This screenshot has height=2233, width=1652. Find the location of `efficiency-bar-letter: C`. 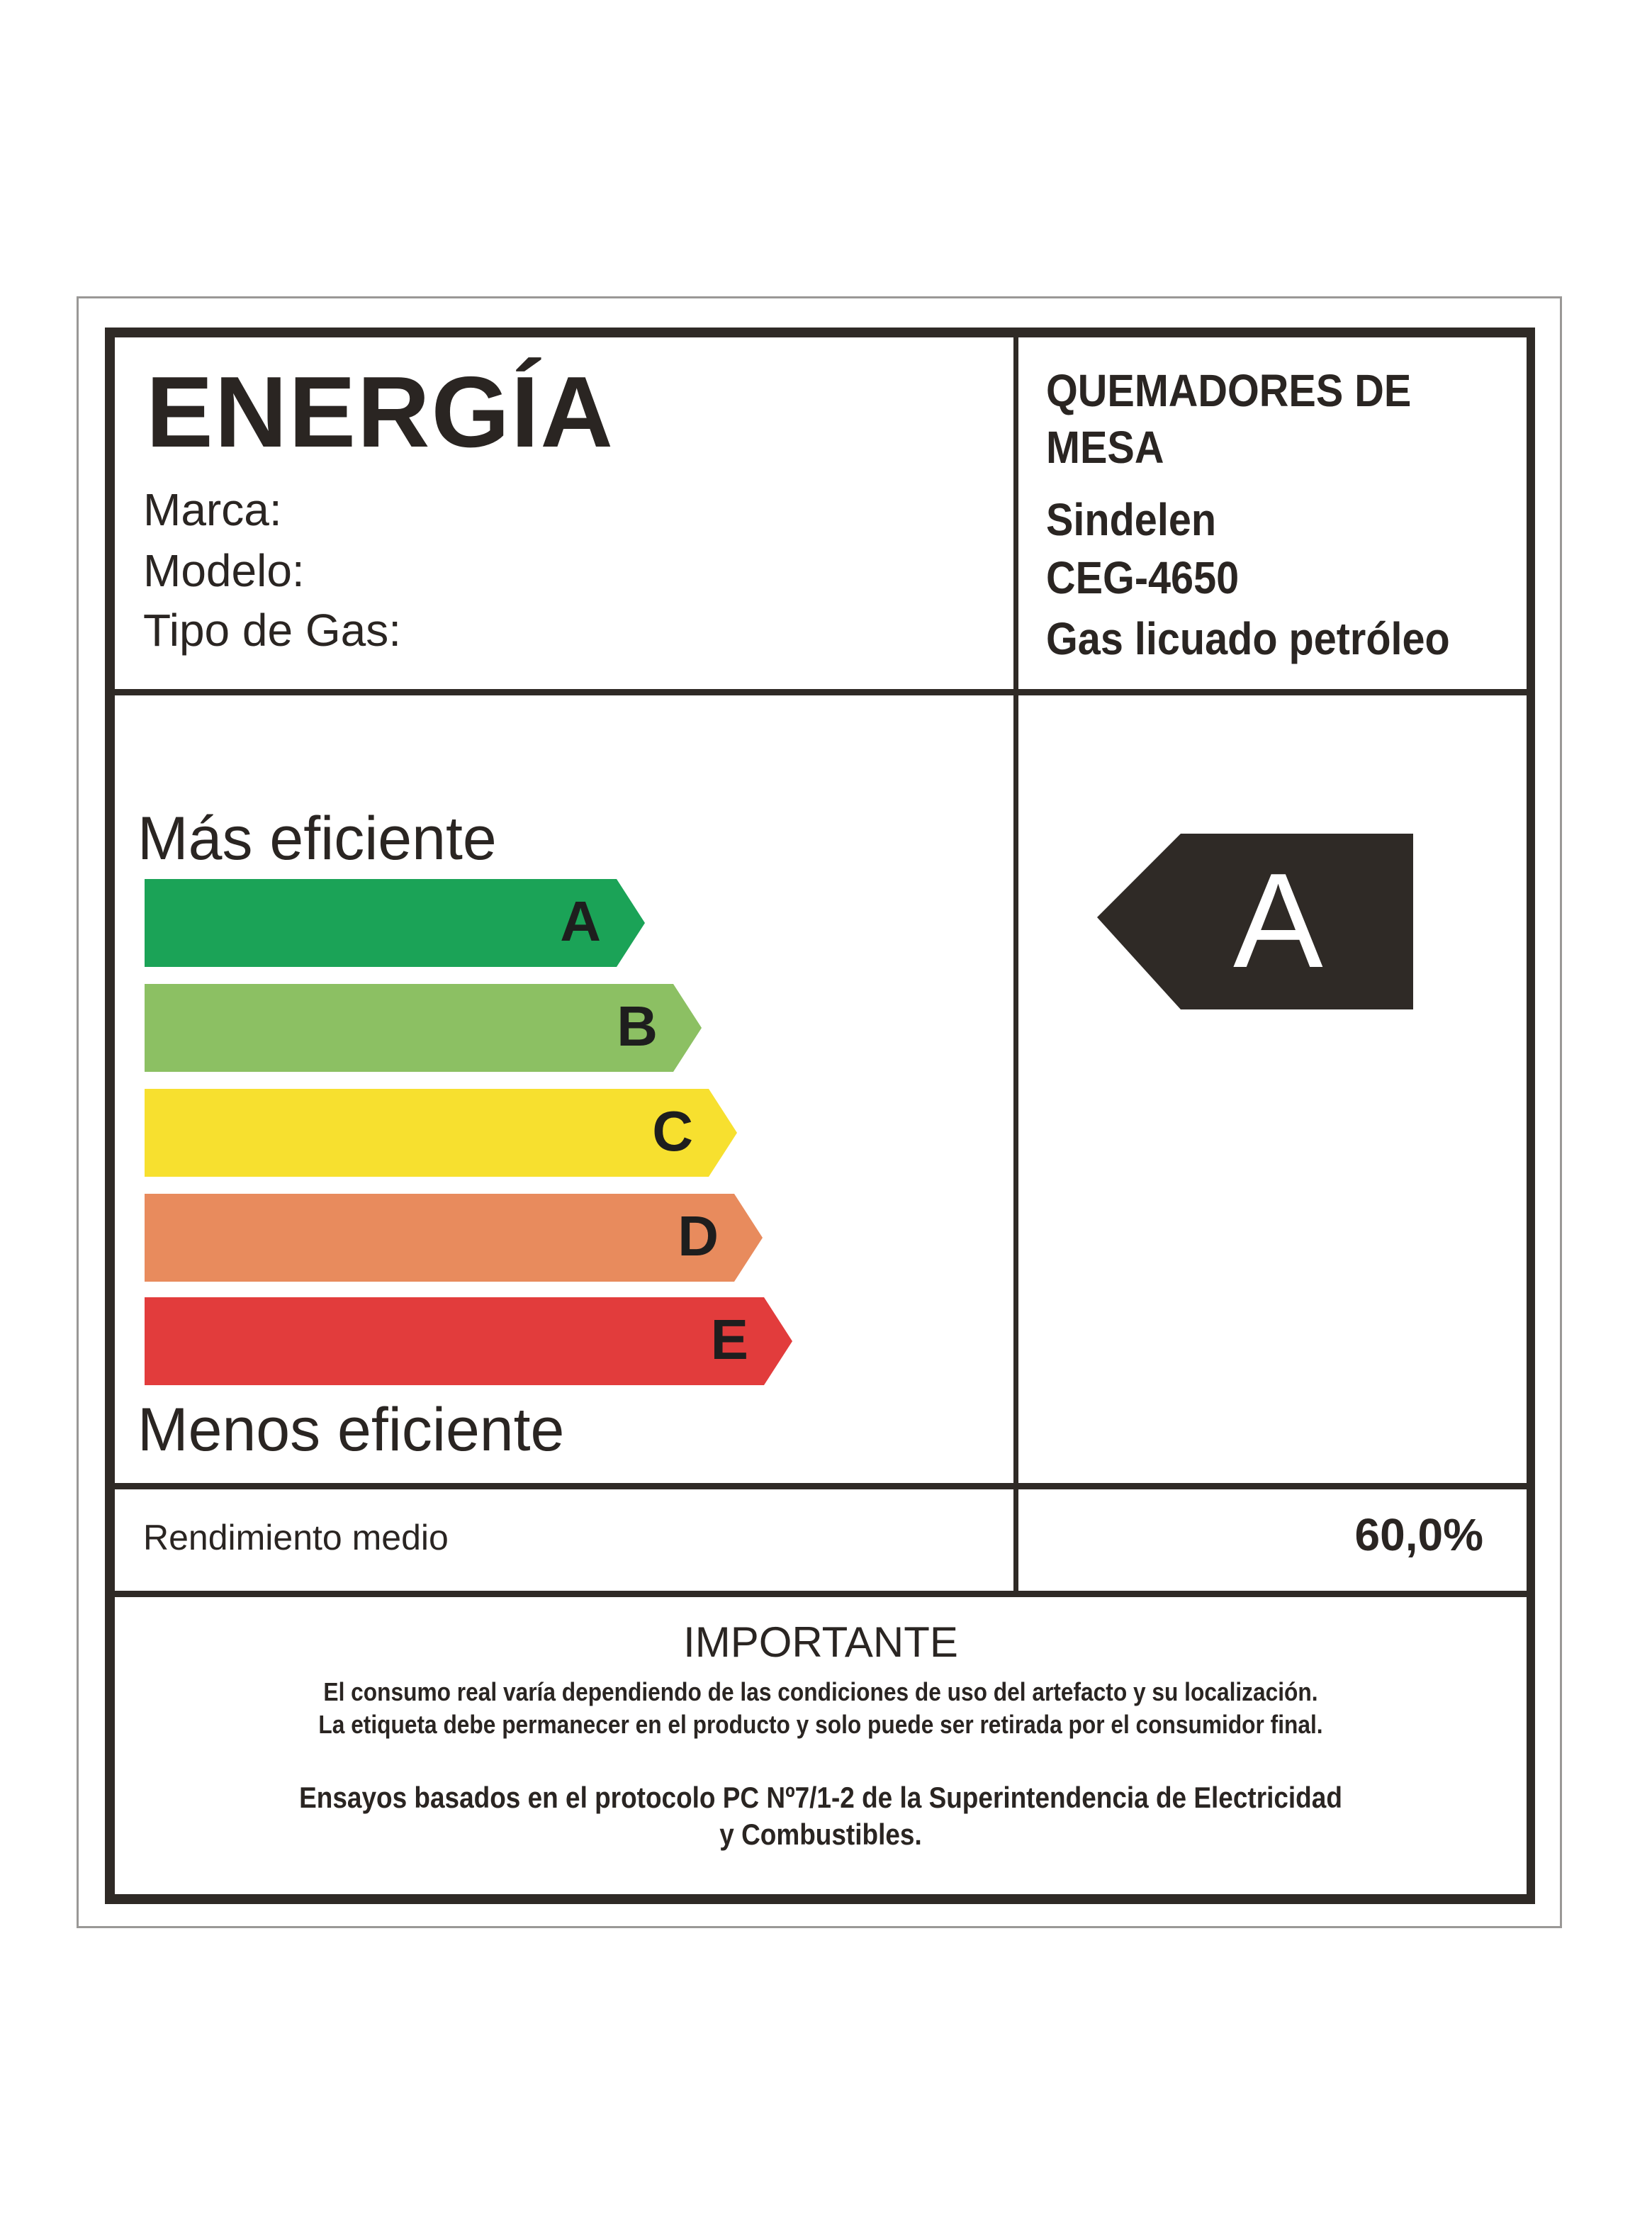

efficiency-bar-letter: C is located at coordinates (672, 1131).